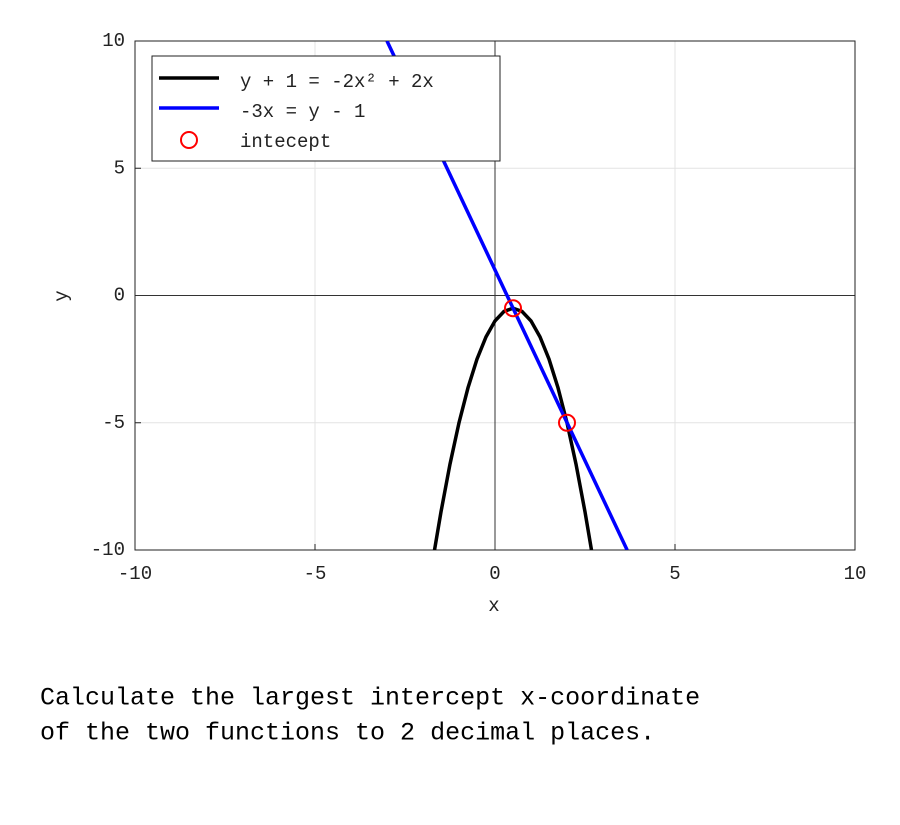 This screenshot has width=900, height=825. What do you see at coordinates (337, 82) in the screenshot?
I see `legend-label: y + 1 = -2x² + 2x` at bounding box center [337, 82].